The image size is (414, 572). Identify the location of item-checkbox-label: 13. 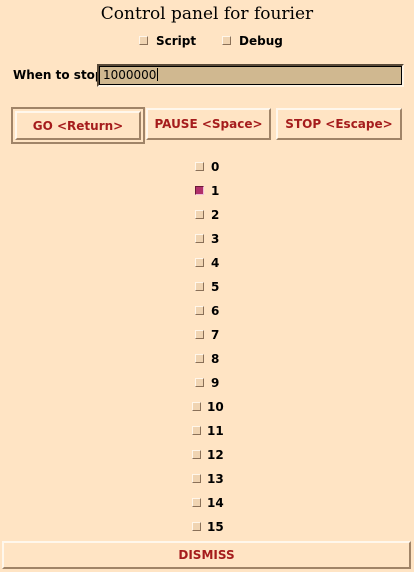
(215, 479).